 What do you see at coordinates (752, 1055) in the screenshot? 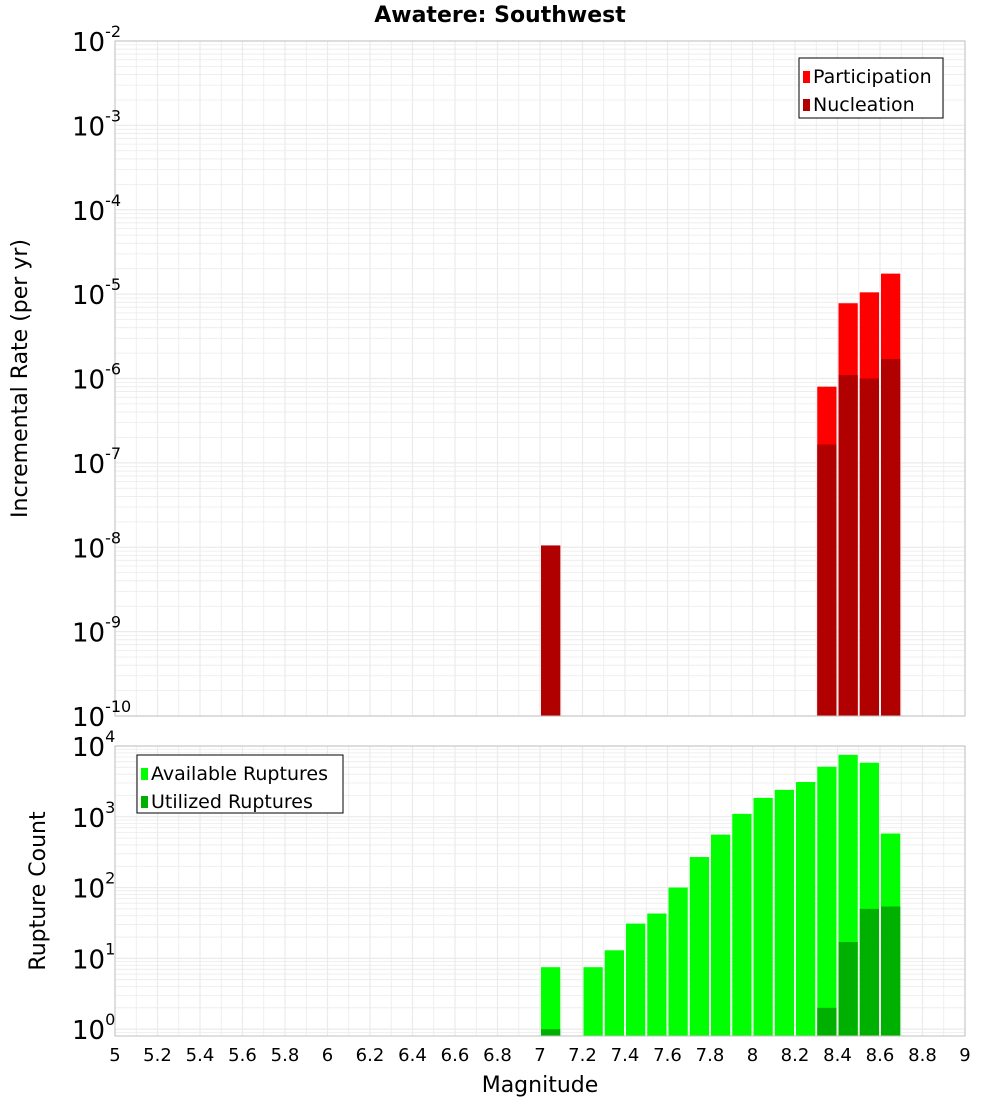
I see `x-tick-label: 8` at bounding box center [752, 1055].